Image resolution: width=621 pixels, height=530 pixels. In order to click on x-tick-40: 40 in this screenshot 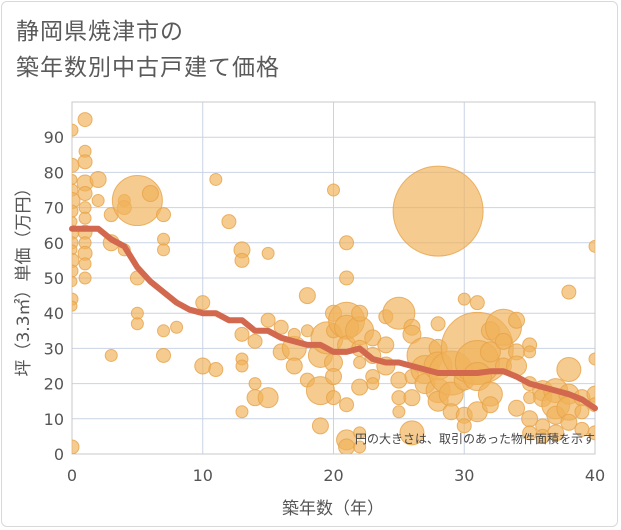, I will do `click(595, 475)`.